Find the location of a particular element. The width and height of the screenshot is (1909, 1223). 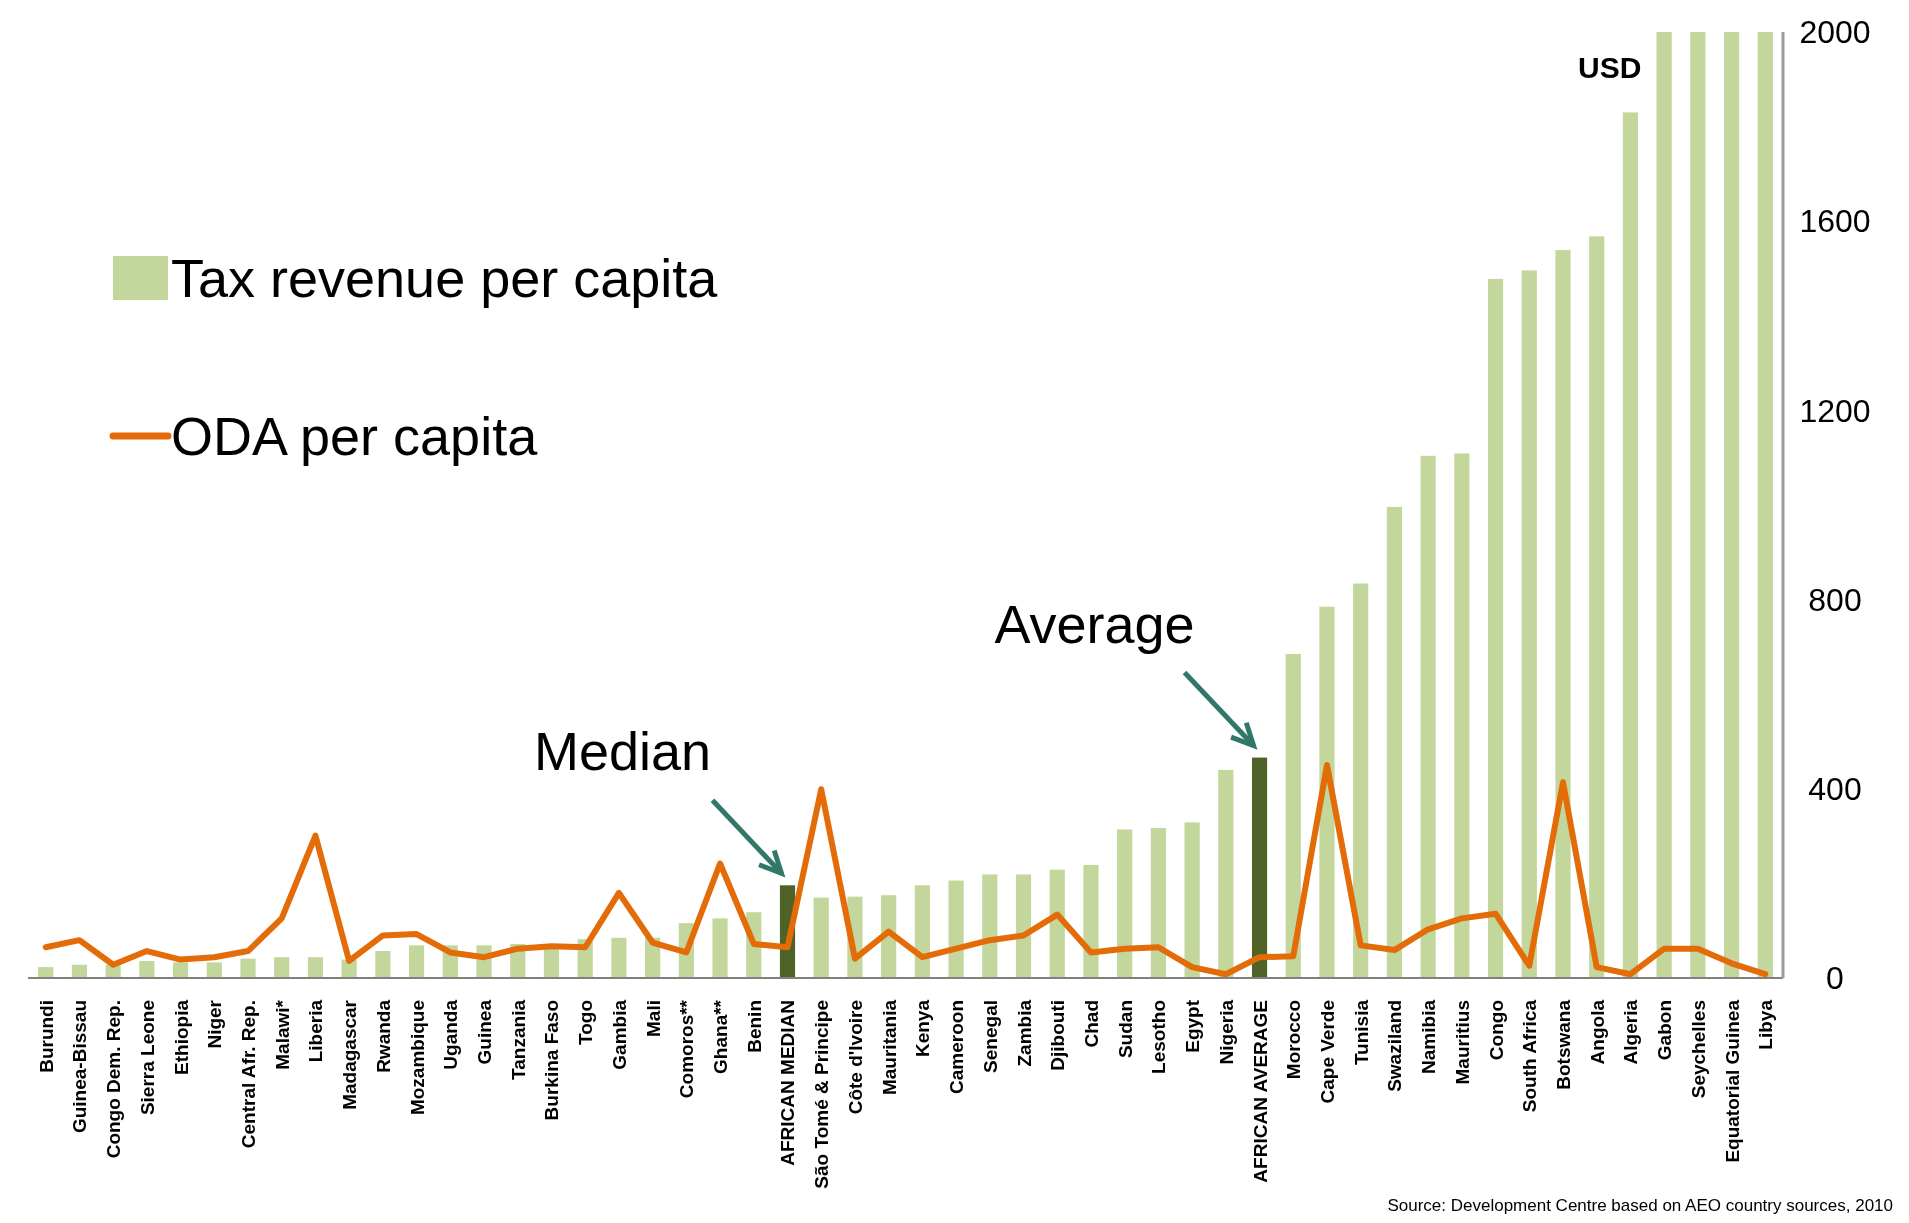

x-tick-label: Zambia is located at coordinates (1024, 1033).